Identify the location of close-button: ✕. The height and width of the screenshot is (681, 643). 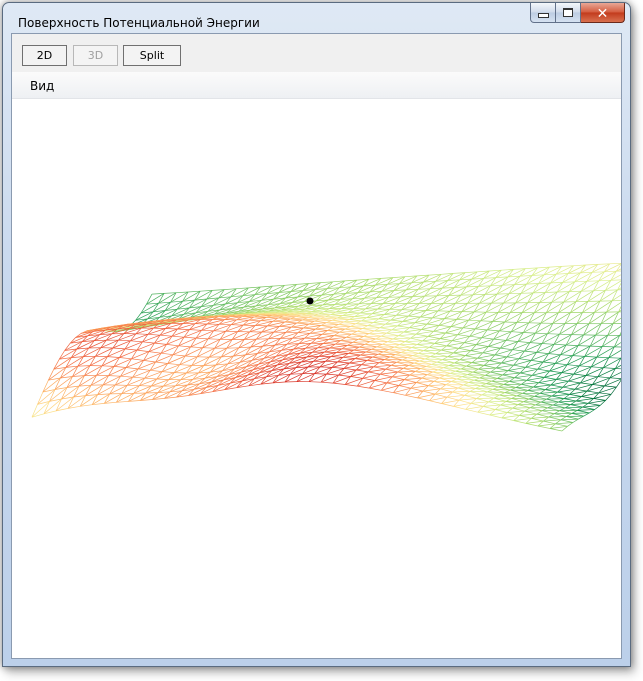
(603, 13).